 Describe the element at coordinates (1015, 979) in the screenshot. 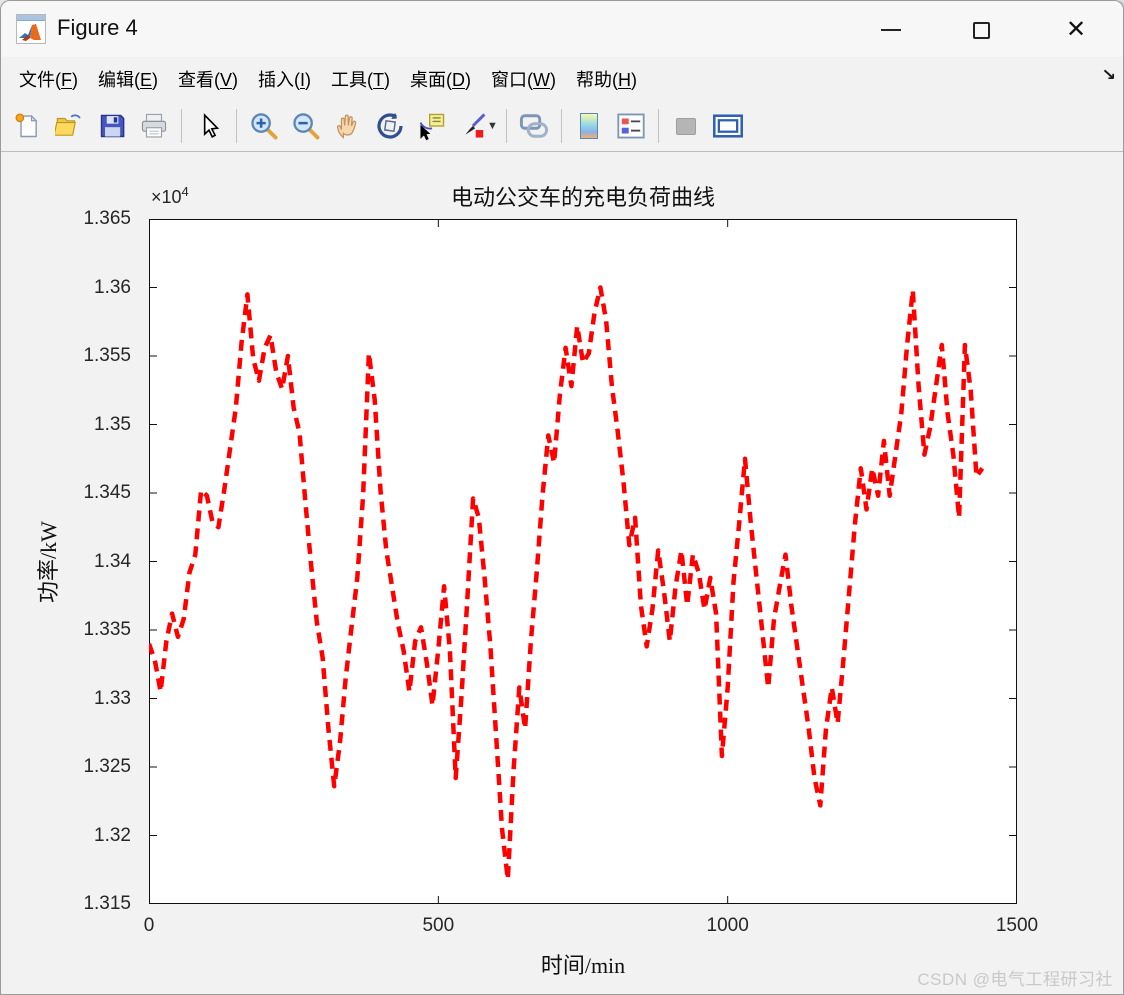

I see `watermark: CSDN @电气工程研习社` at that location.